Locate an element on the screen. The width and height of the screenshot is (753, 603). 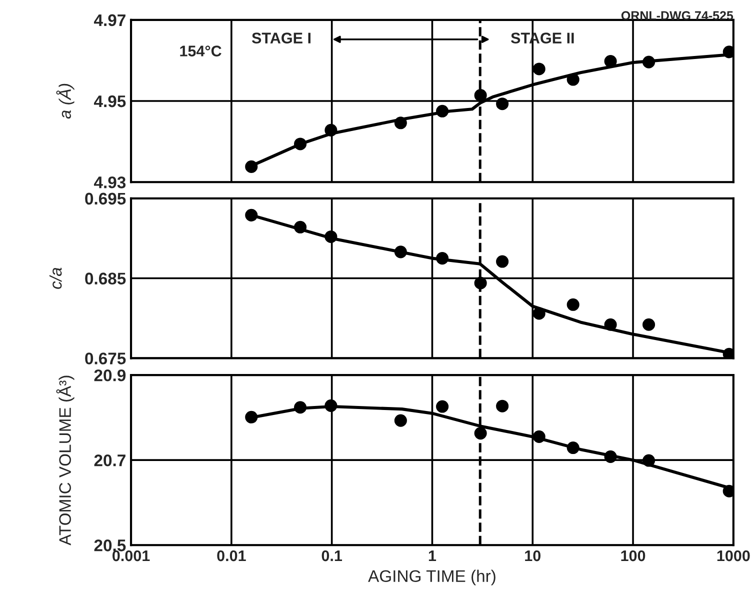
x-tick-label: 0.1 is located at coordinates (332, 556).